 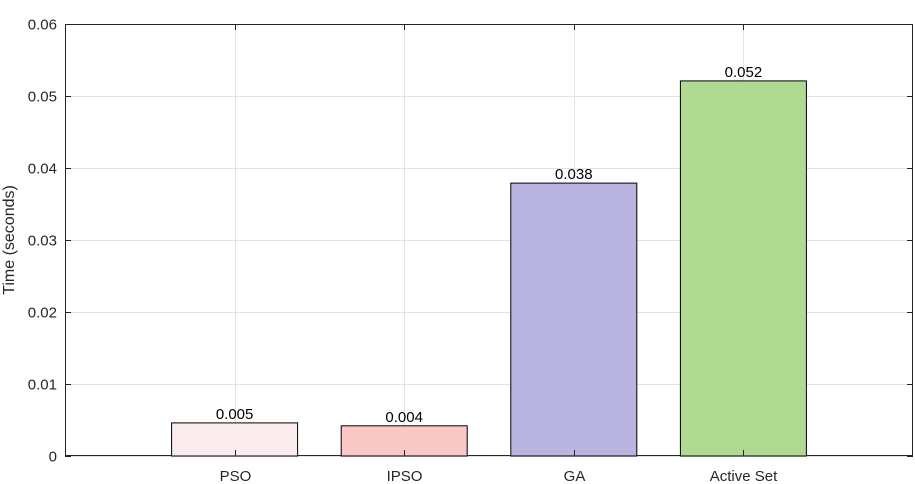 What do you see at coordinates (42, 241) in the screenshot?
I see `y-tick-label: 0.03` at bounding box center [42, 241].